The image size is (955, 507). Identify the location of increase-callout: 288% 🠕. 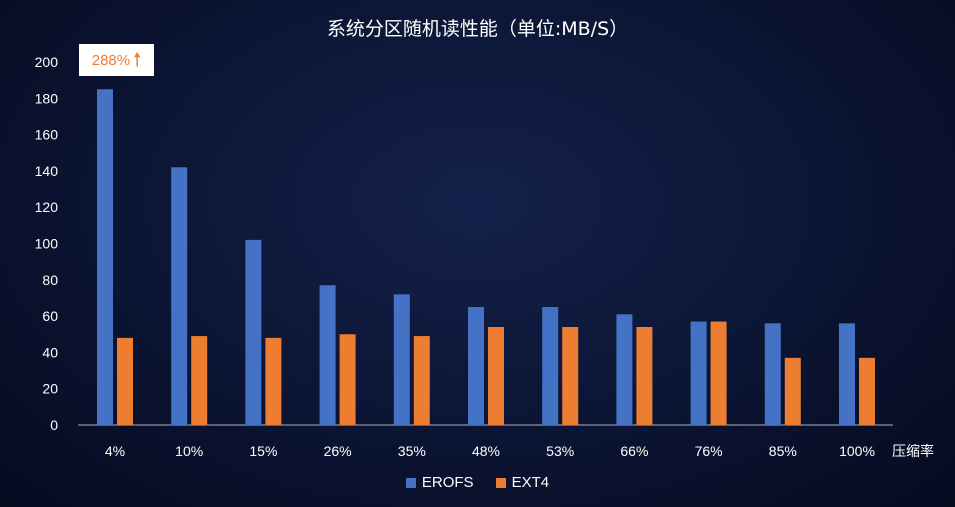
(116, 60).